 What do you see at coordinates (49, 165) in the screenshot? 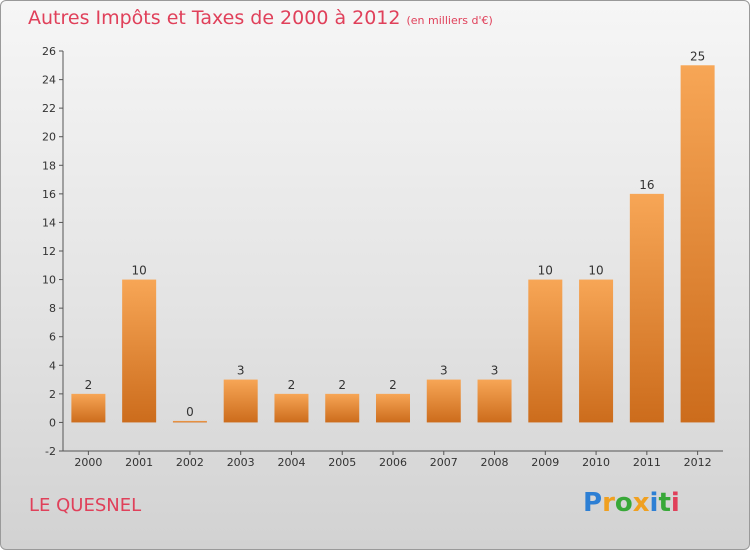
I see `y-tick-label: 18` at bounding box center [49, 165].